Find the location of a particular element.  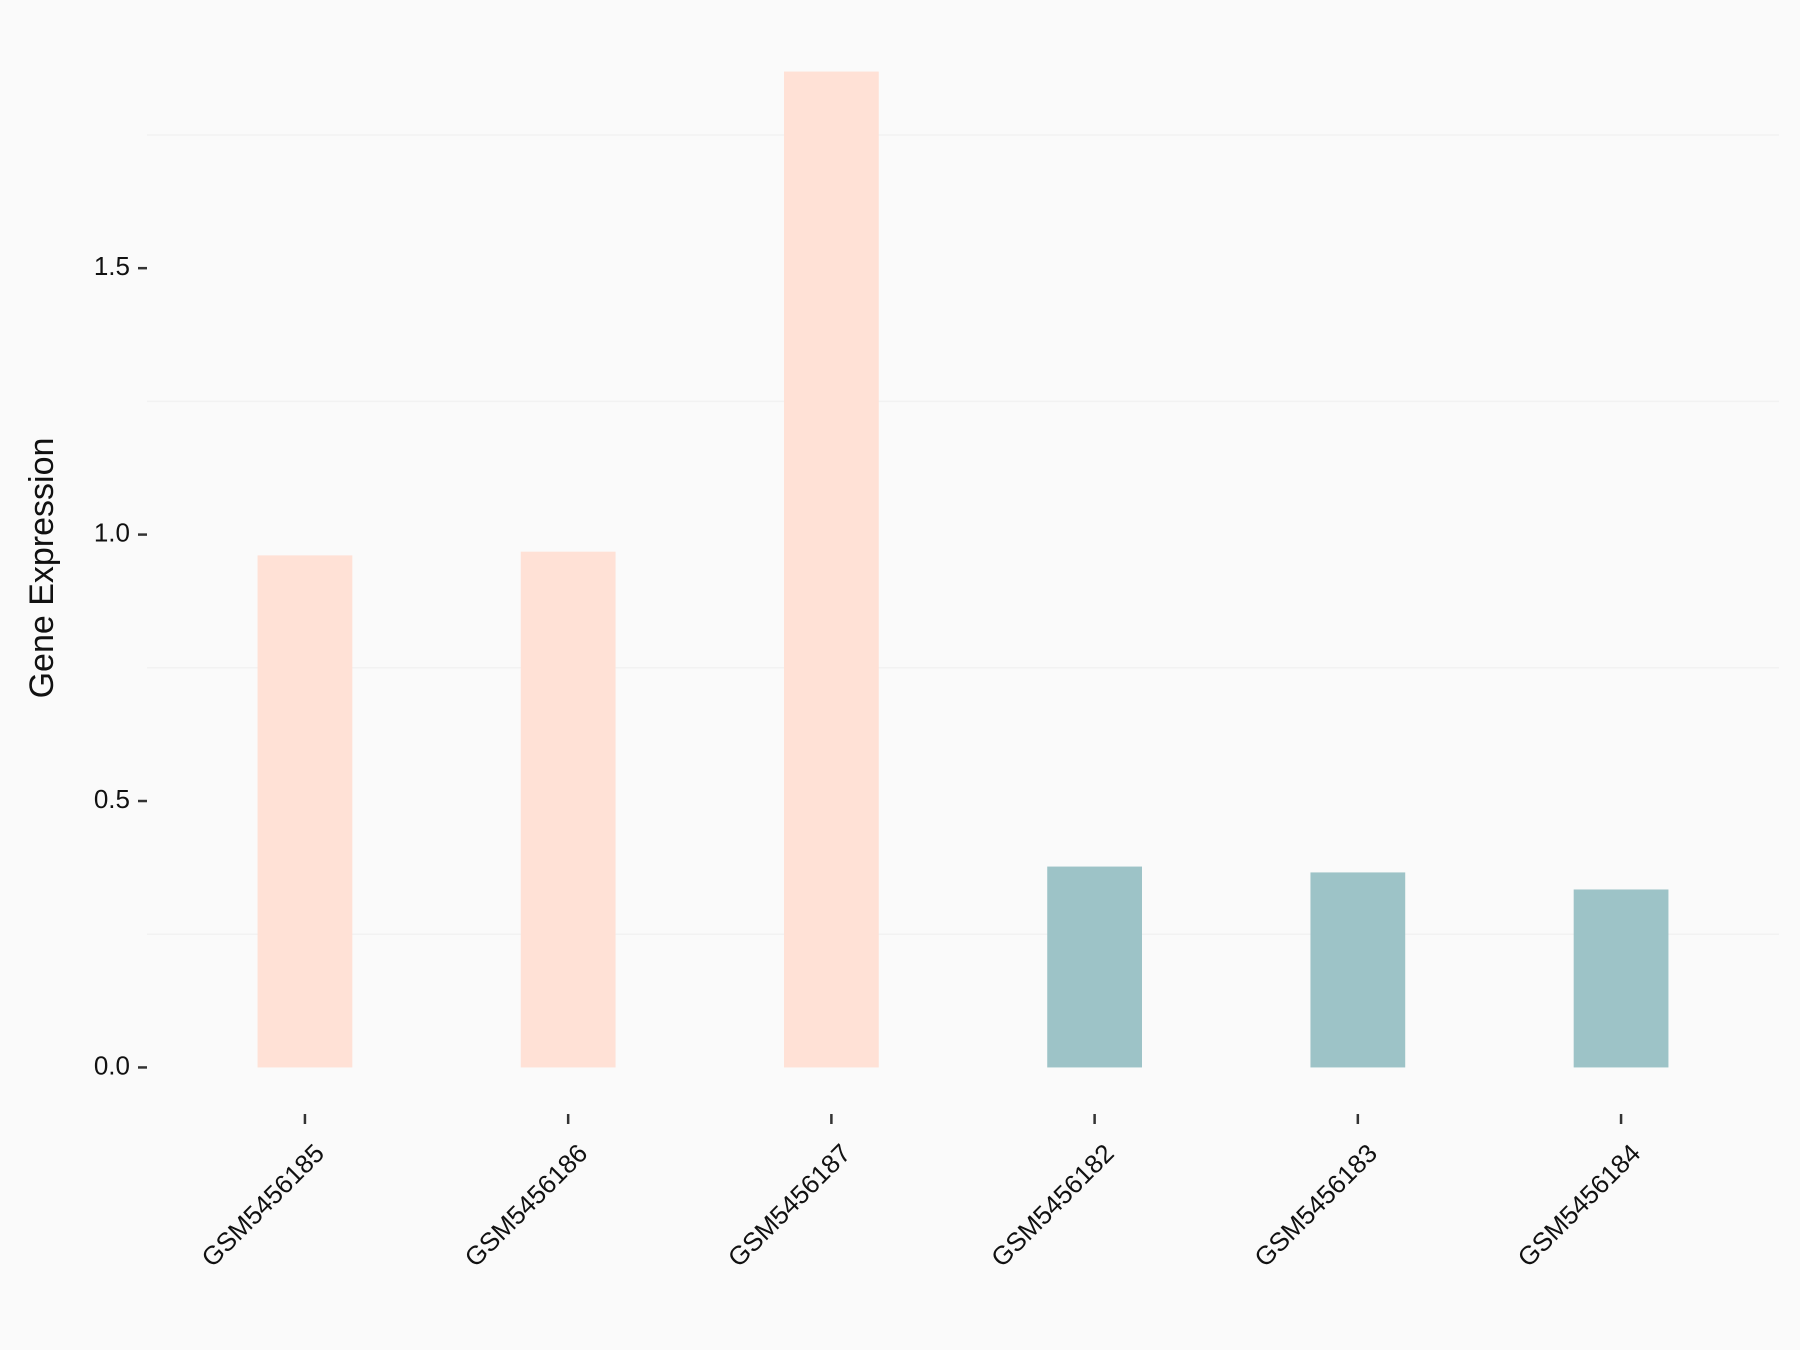

y-axis-title: Gene Expression is located at coordinates (42, 568).